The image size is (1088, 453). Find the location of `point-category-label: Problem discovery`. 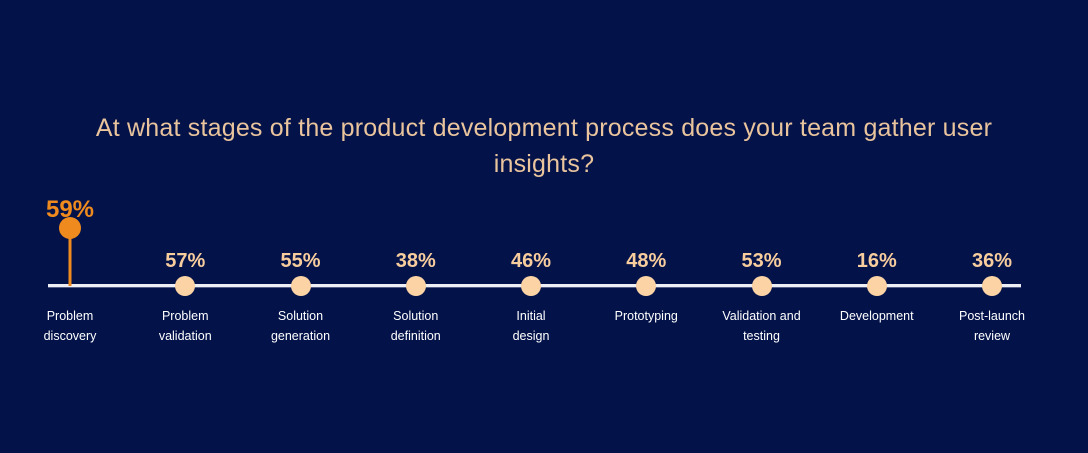

point-category-label: Problem discovery is located at coordinates (70, 326).